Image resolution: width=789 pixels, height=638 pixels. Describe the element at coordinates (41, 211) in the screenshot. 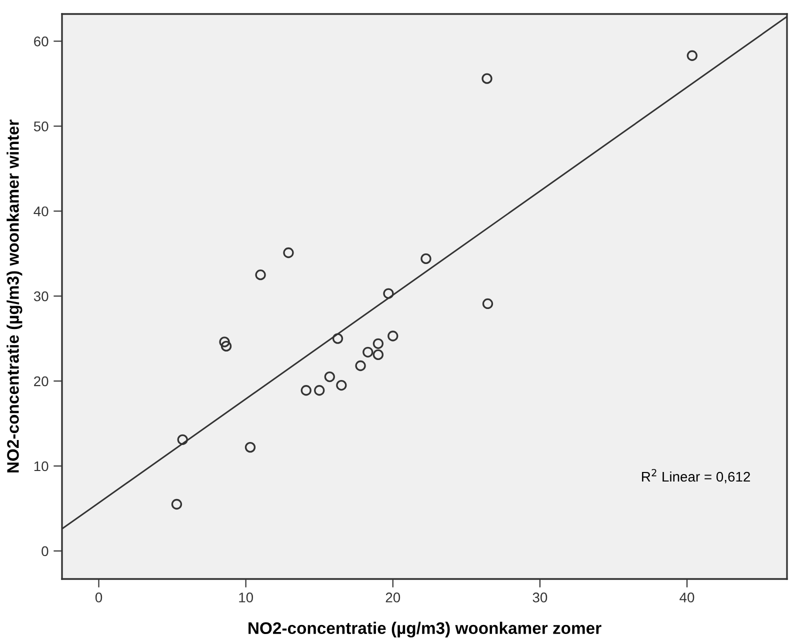

I see `y-tick-label: 40` at that location.